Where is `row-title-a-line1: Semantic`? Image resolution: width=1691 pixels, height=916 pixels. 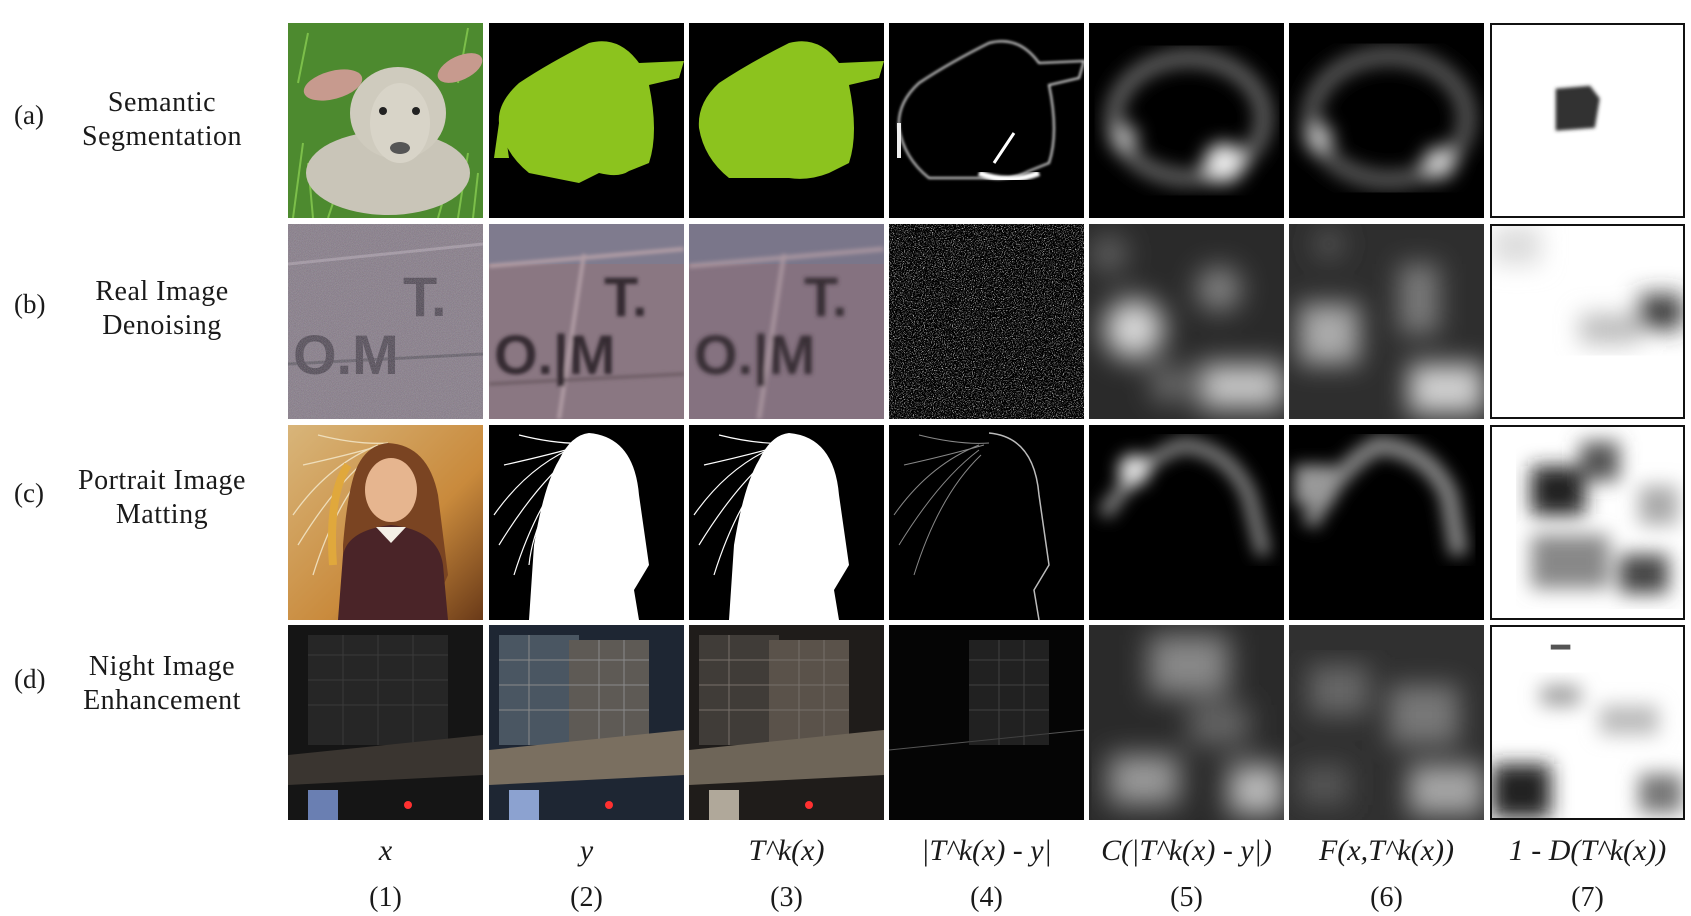
row-title-a-line1: Semantic is located at coordinates (162, 102).